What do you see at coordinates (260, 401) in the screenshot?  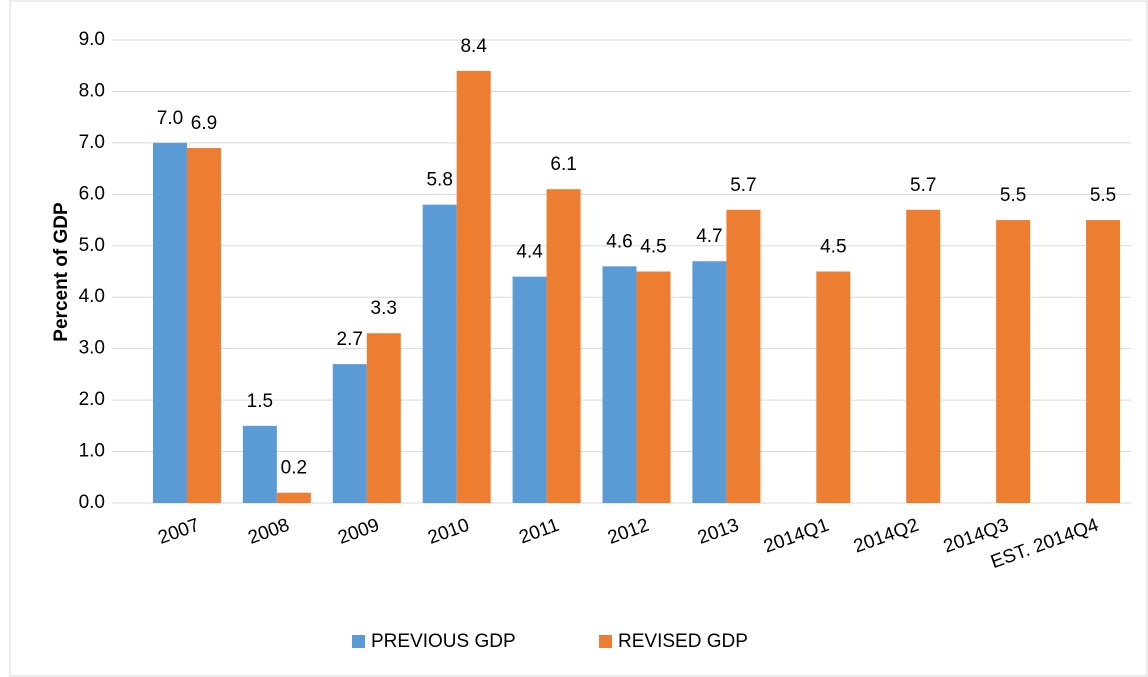 I see `data-label: 1.5` at bounding box center [260, 401].